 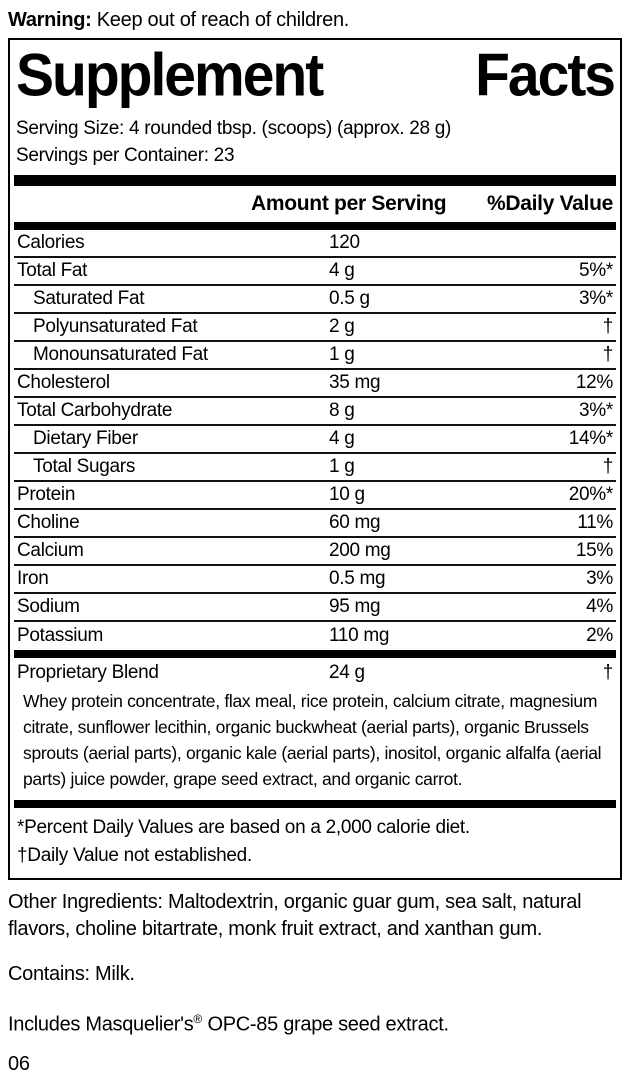 What do you see at coordinates (89, 298) in the screenshot?
I see `nutrient-name: Saturated Fat` at bounding box center [89, 298].